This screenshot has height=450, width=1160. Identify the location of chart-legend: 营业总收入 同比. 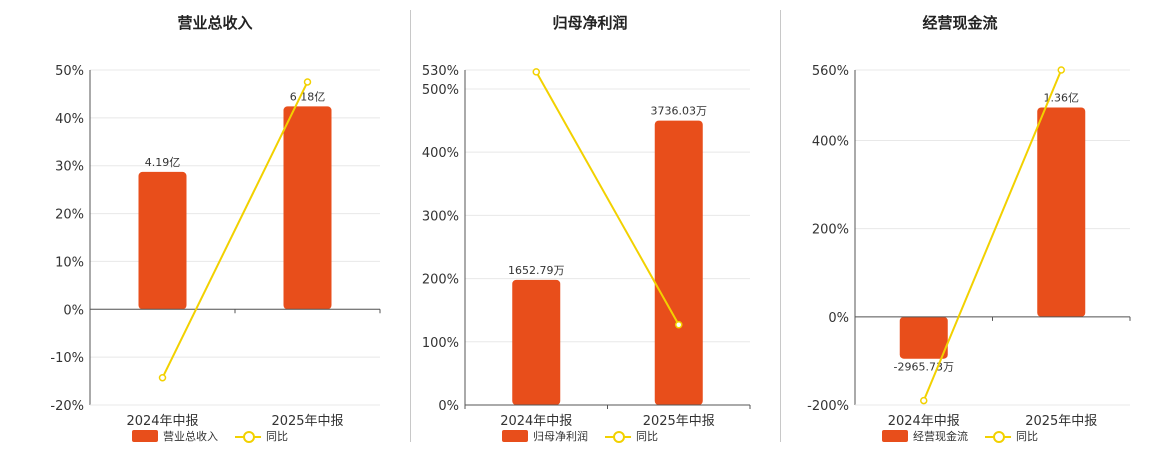
(215, 436).